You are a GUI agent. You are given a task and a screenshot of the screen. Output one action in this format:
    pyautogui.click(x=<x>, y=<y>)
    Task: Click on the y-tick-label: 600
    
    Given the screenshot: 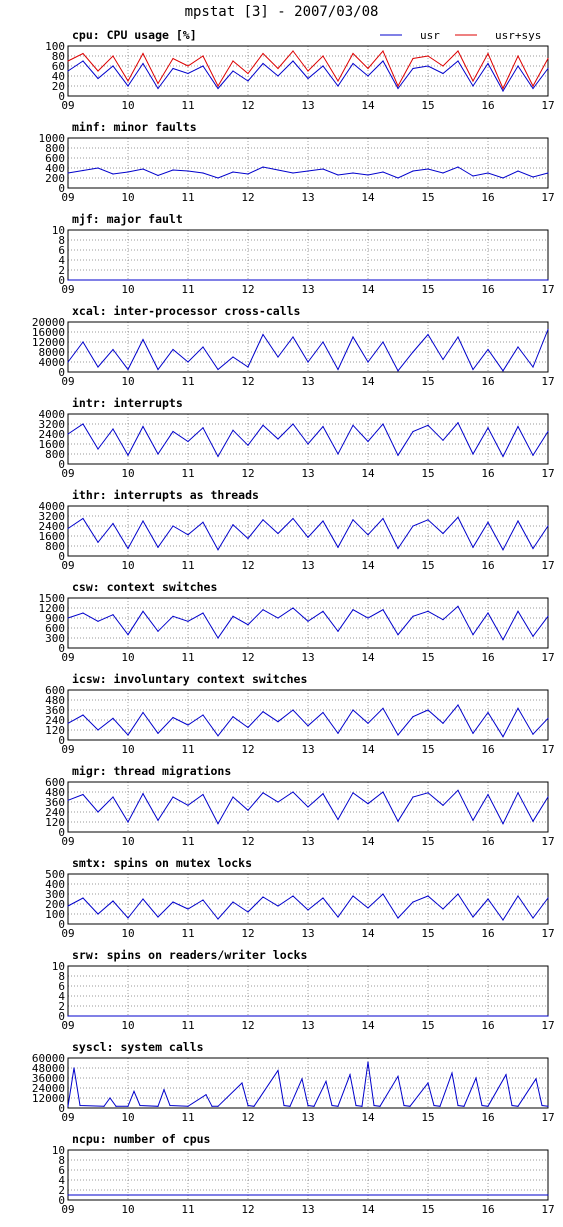 What is the action you would take?
    pyautogui.click(x=55, y=690)
    